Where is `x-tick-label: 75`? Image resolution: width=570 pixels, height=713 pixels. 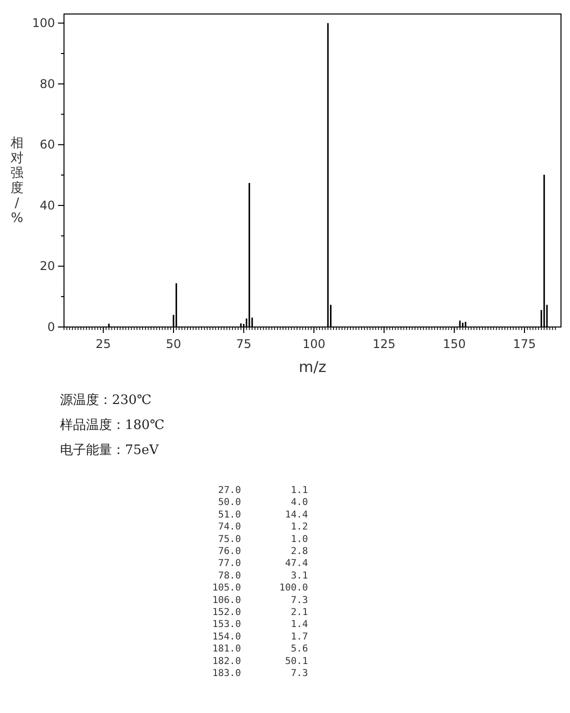
x-tick-label: 75 is located at coordinates (244, 344).